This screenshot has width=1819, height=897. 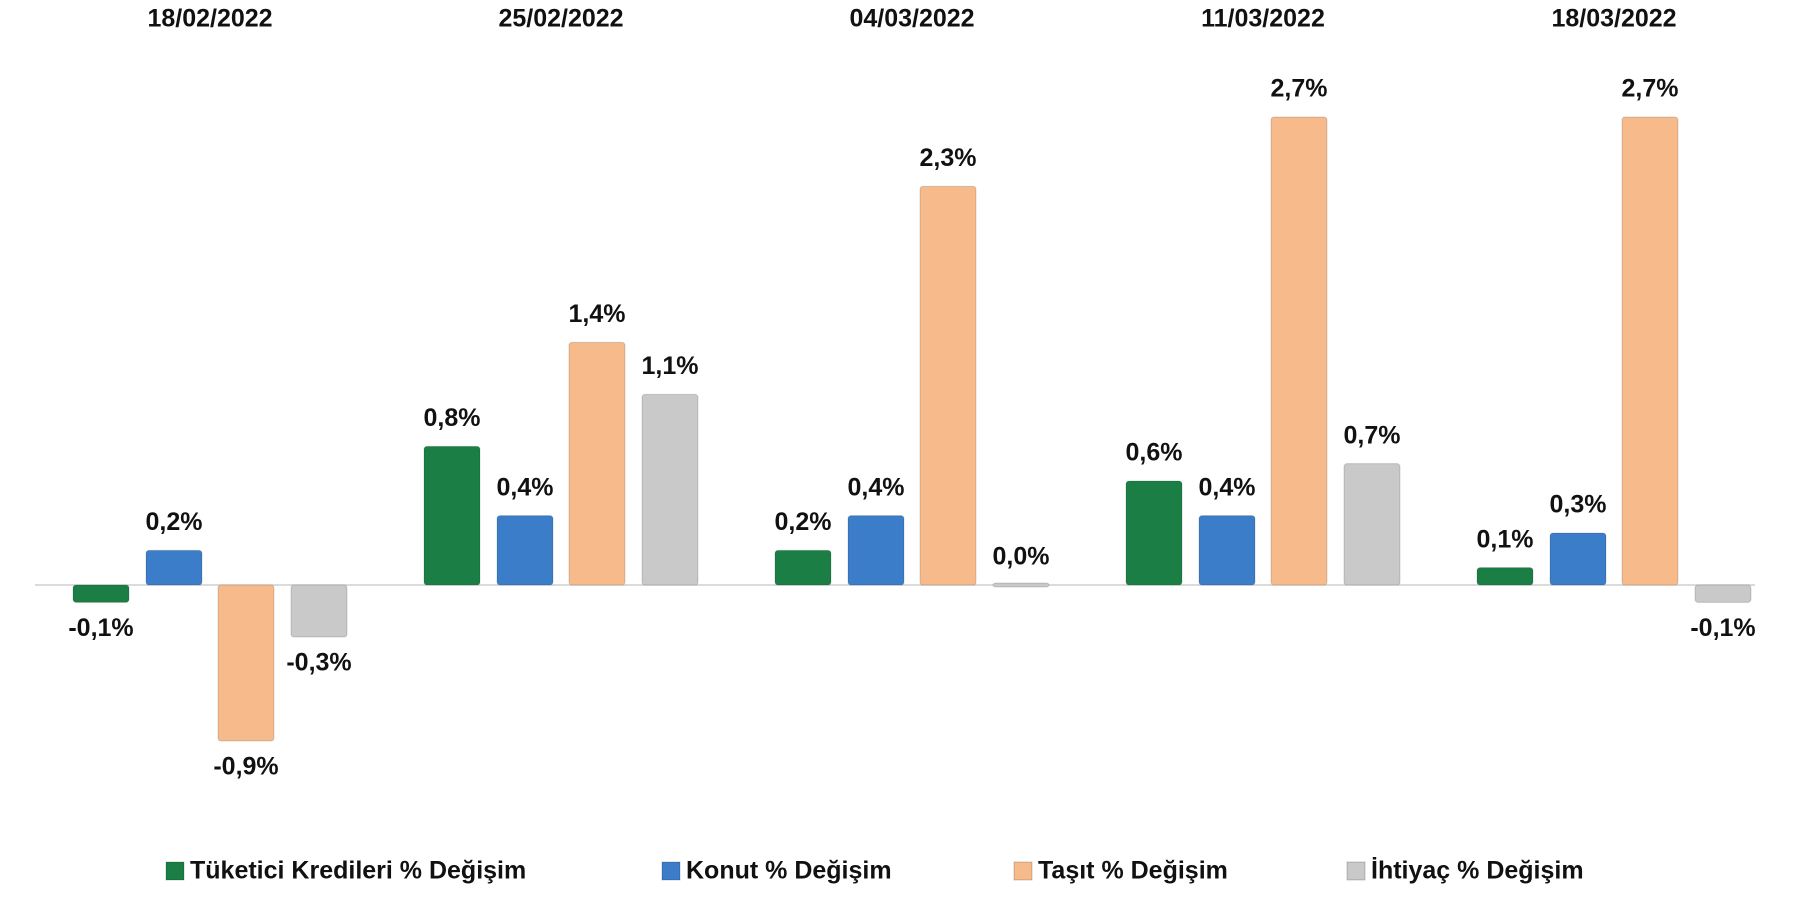 What do you see at coordinates (1263, 19) in the screenshot?
I see `category-label: 11/03/2022` at bounding box center [1263, 19].